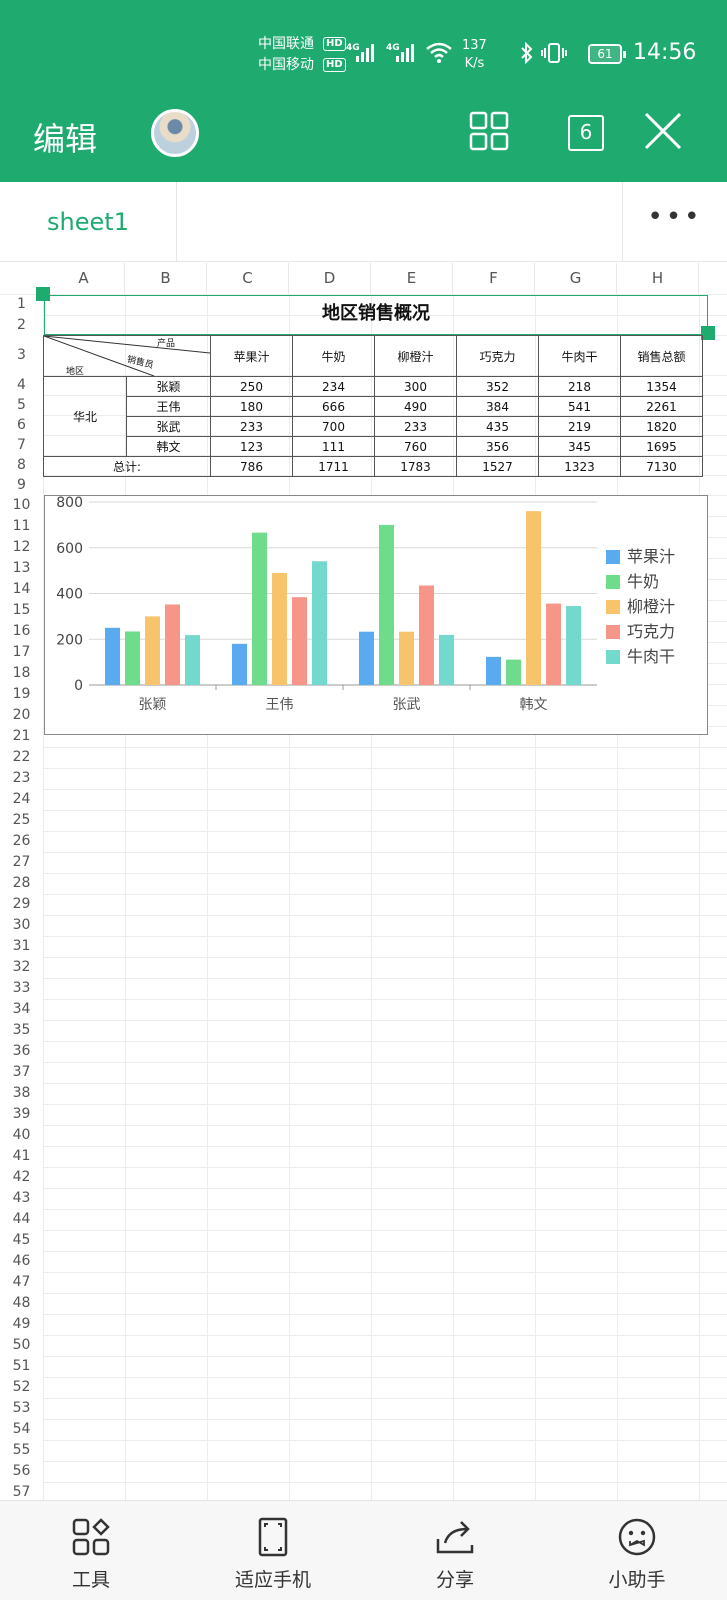 This screenshot has width=727, height=1600. What do you see at coordinates (21, 547) in the screenshot?
I see `row-header: 12` at bounding box center [21, 547].